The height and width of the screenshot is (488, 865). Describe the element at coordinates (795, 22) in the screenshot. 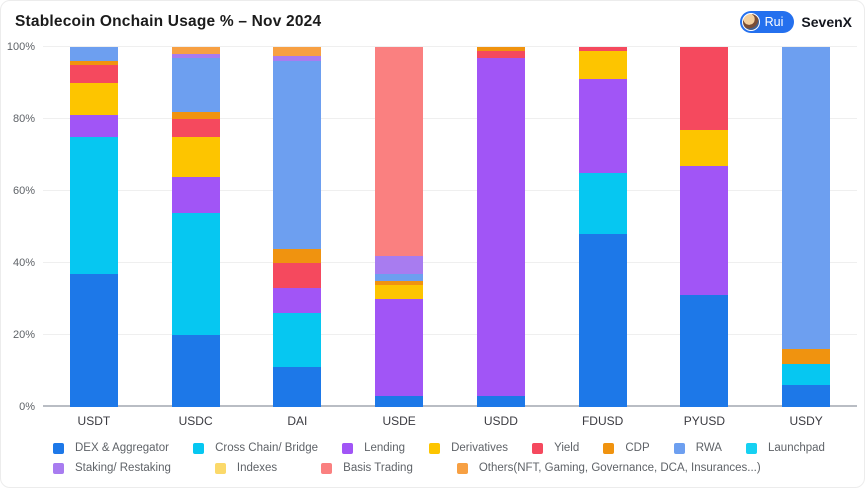

I see `author-badge: Rui SevenX` at that location.